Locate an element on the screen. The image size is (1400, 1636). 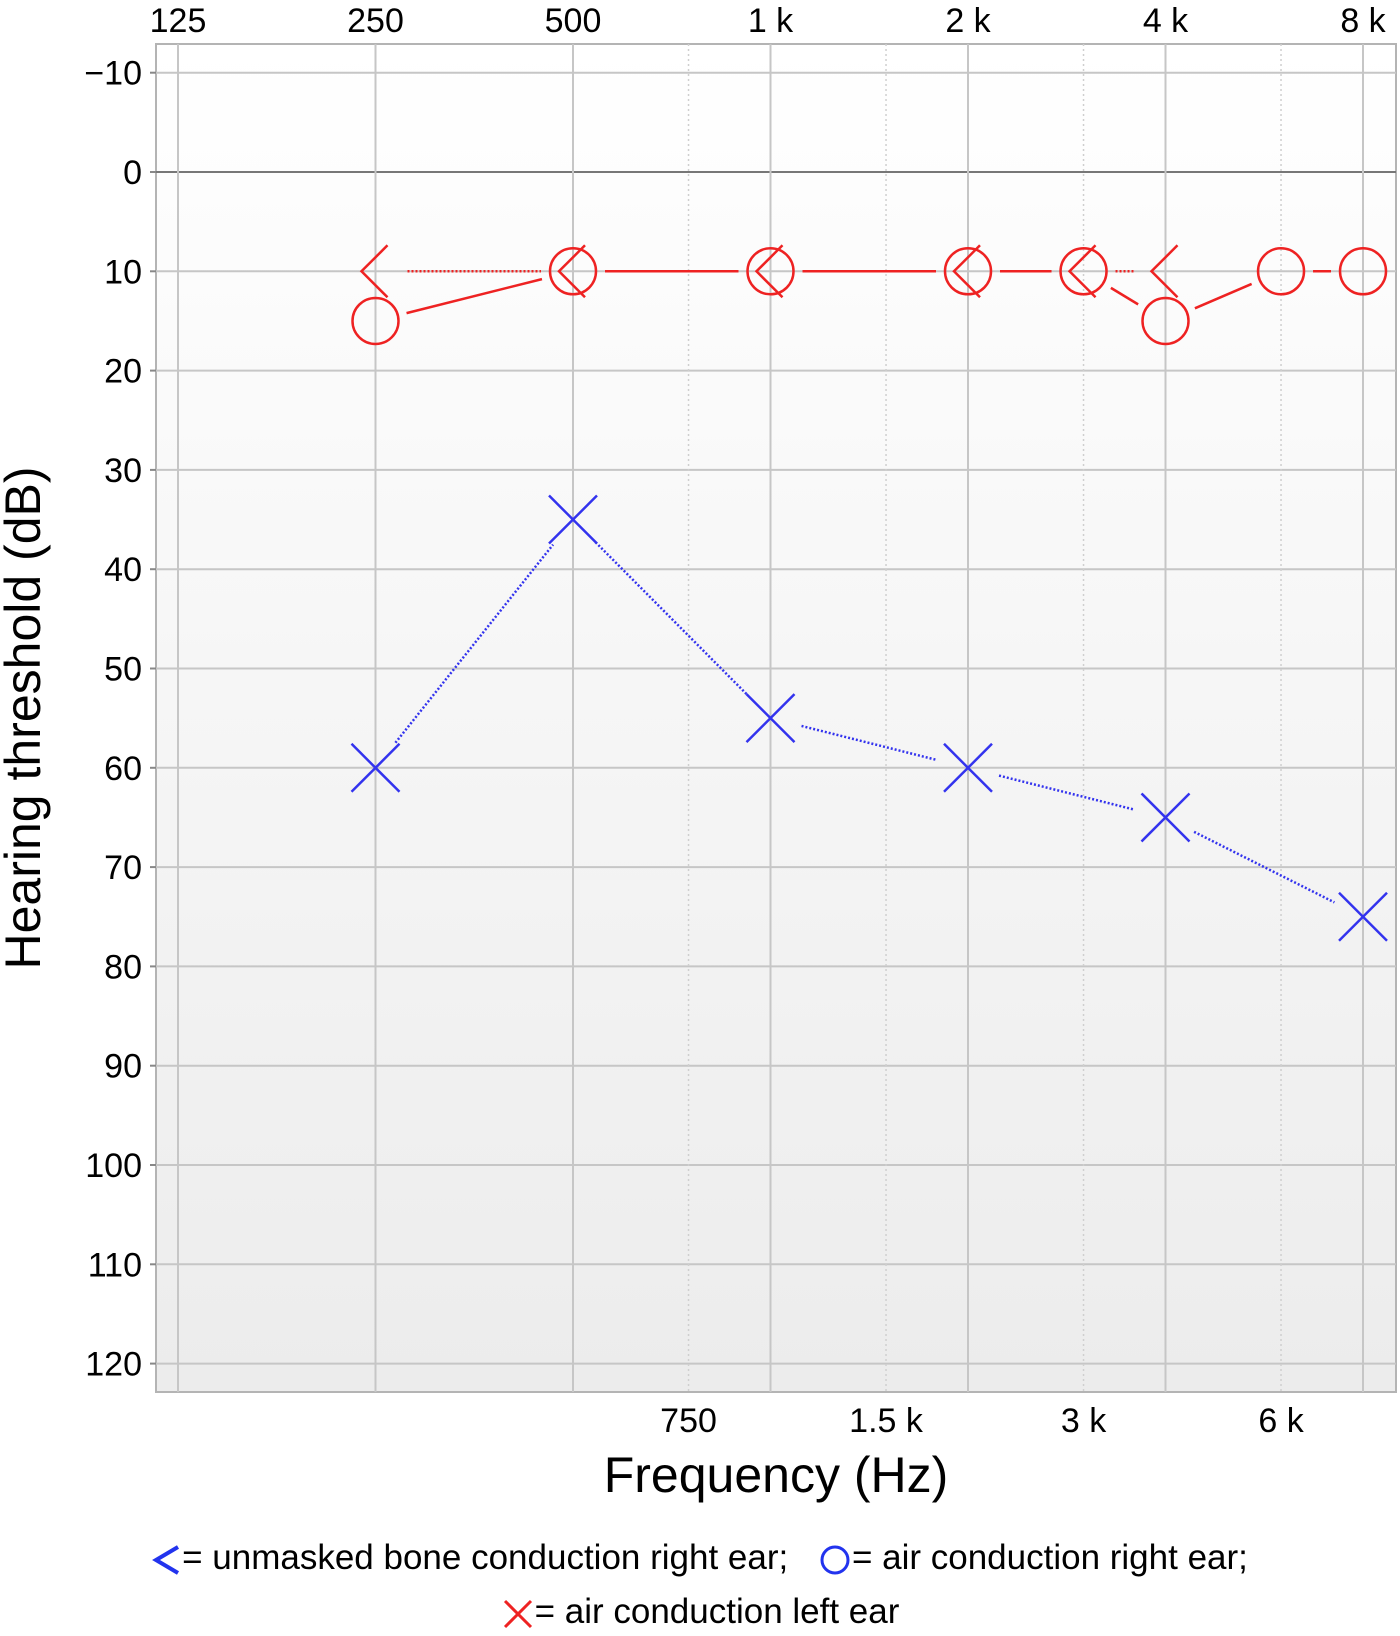
x-bottom-tick-label: 6 k is located at coordinates (1281, 1421).